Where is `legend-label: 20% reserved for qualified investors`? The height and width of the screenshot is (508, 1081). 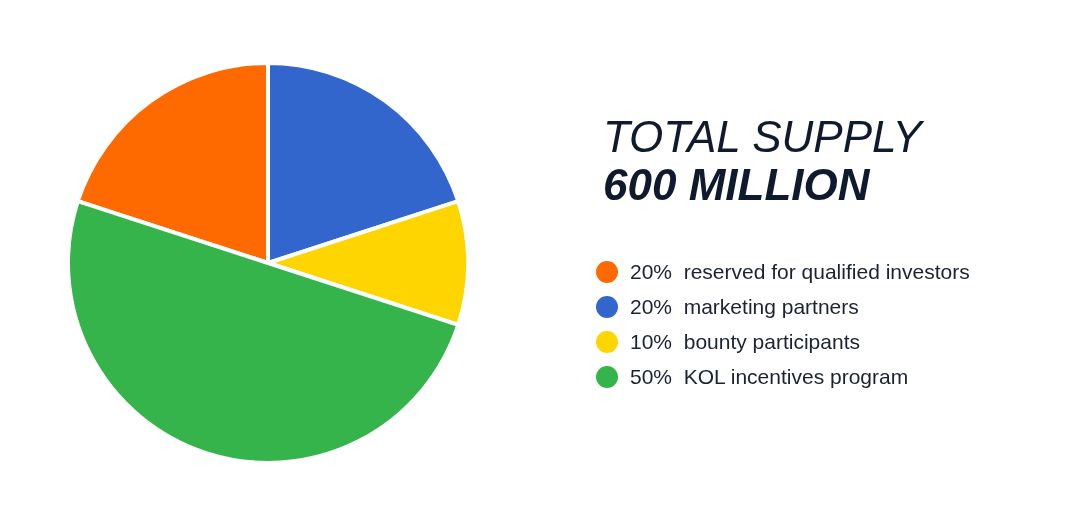
legend-label: 20% reserved for qualified investors is located at coordinates (800, 271).